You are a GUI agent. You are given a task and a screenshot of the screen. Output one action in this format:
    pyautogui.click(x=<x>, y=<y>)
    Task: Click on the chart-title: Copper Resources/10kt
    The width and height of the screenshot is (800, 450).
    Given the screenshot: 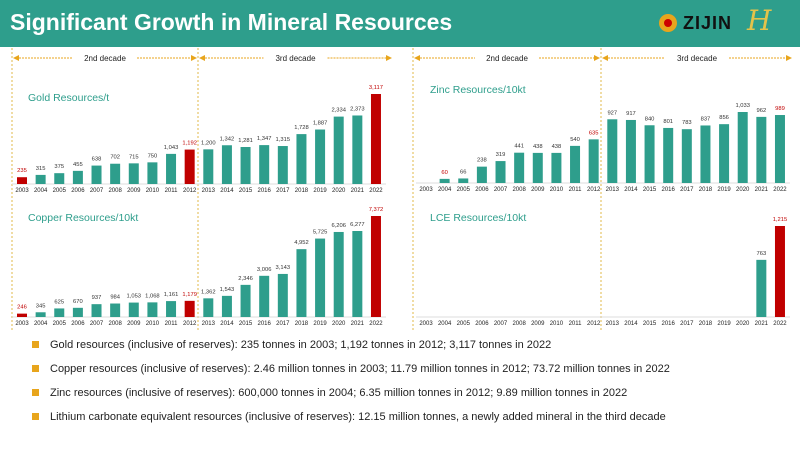 What is the action you would take?
    pyautogui.click(x=83, y=218)
    